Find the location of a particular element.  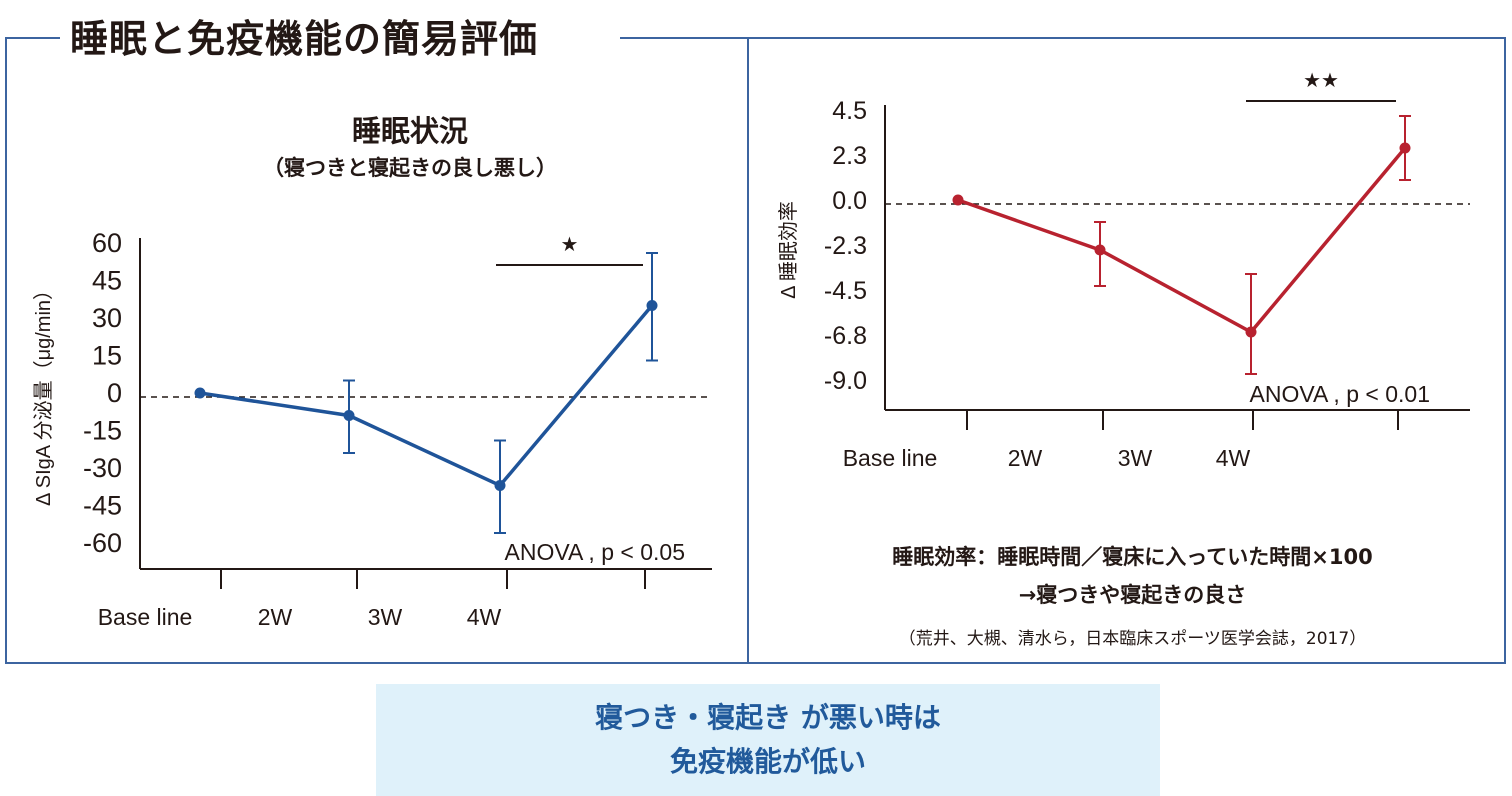

definition-line-1: 睡眠効率：睡眠時間／寝床に入っていた時間×100 is located at coordinates (1132, 557).